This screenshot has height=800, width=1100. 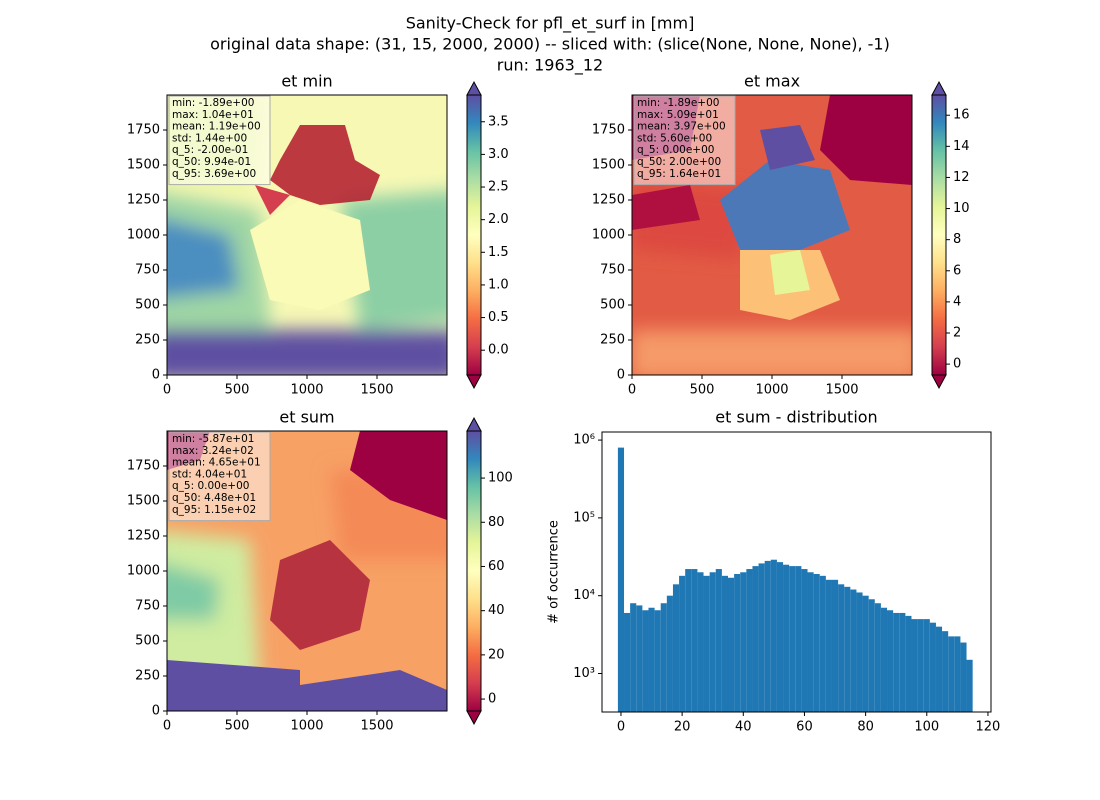 What do you see at coordinates (496, 654) in the screenshot?
I see `colorbar-tick-label: 20` at bounding box center [496, 654].